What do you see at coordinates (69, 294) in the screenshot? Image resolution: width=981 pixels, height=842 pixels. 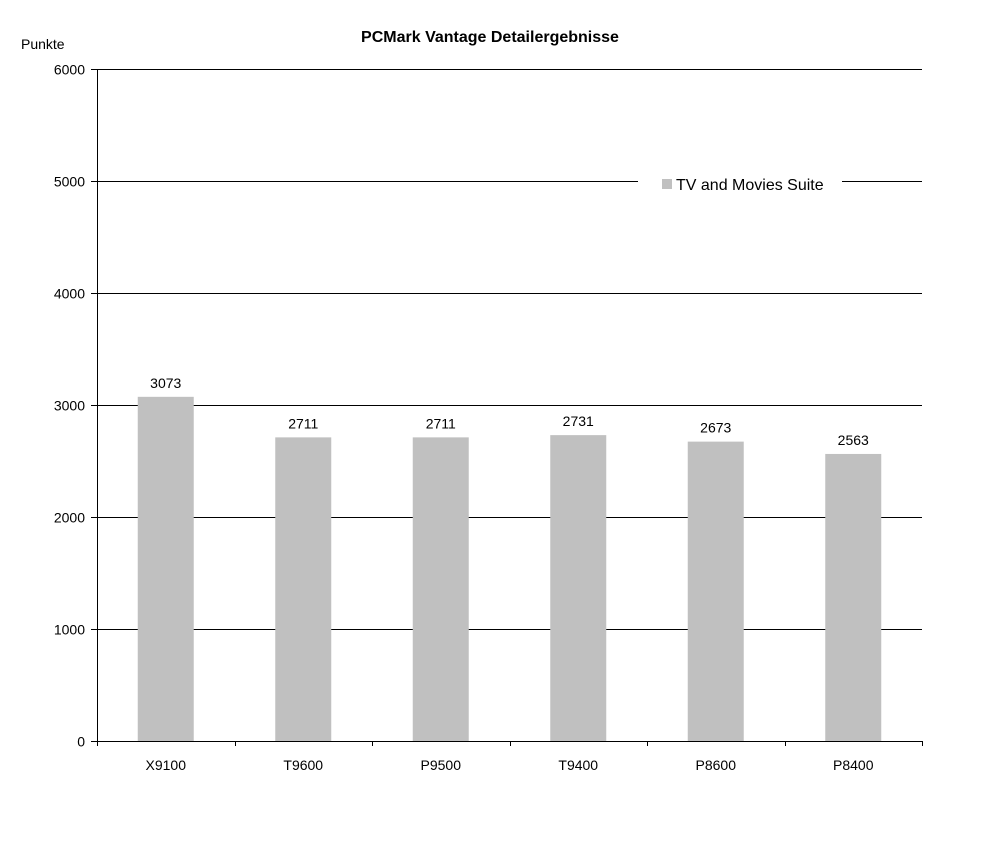 I see `y-tick-label: 4000` at bounding box center [69, 294].